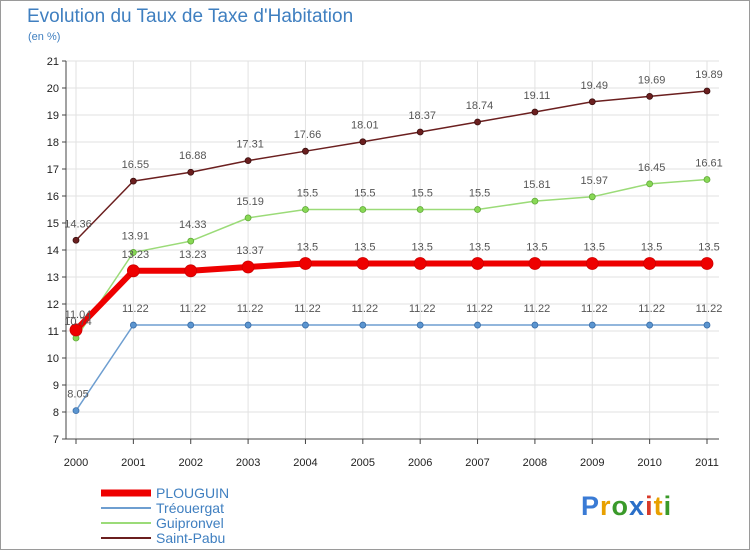 This screenshot has height=550, width=750. Describe the element at coordinates (53, 332) in the screenshot. I see `y-tick-label: 11` at that location.